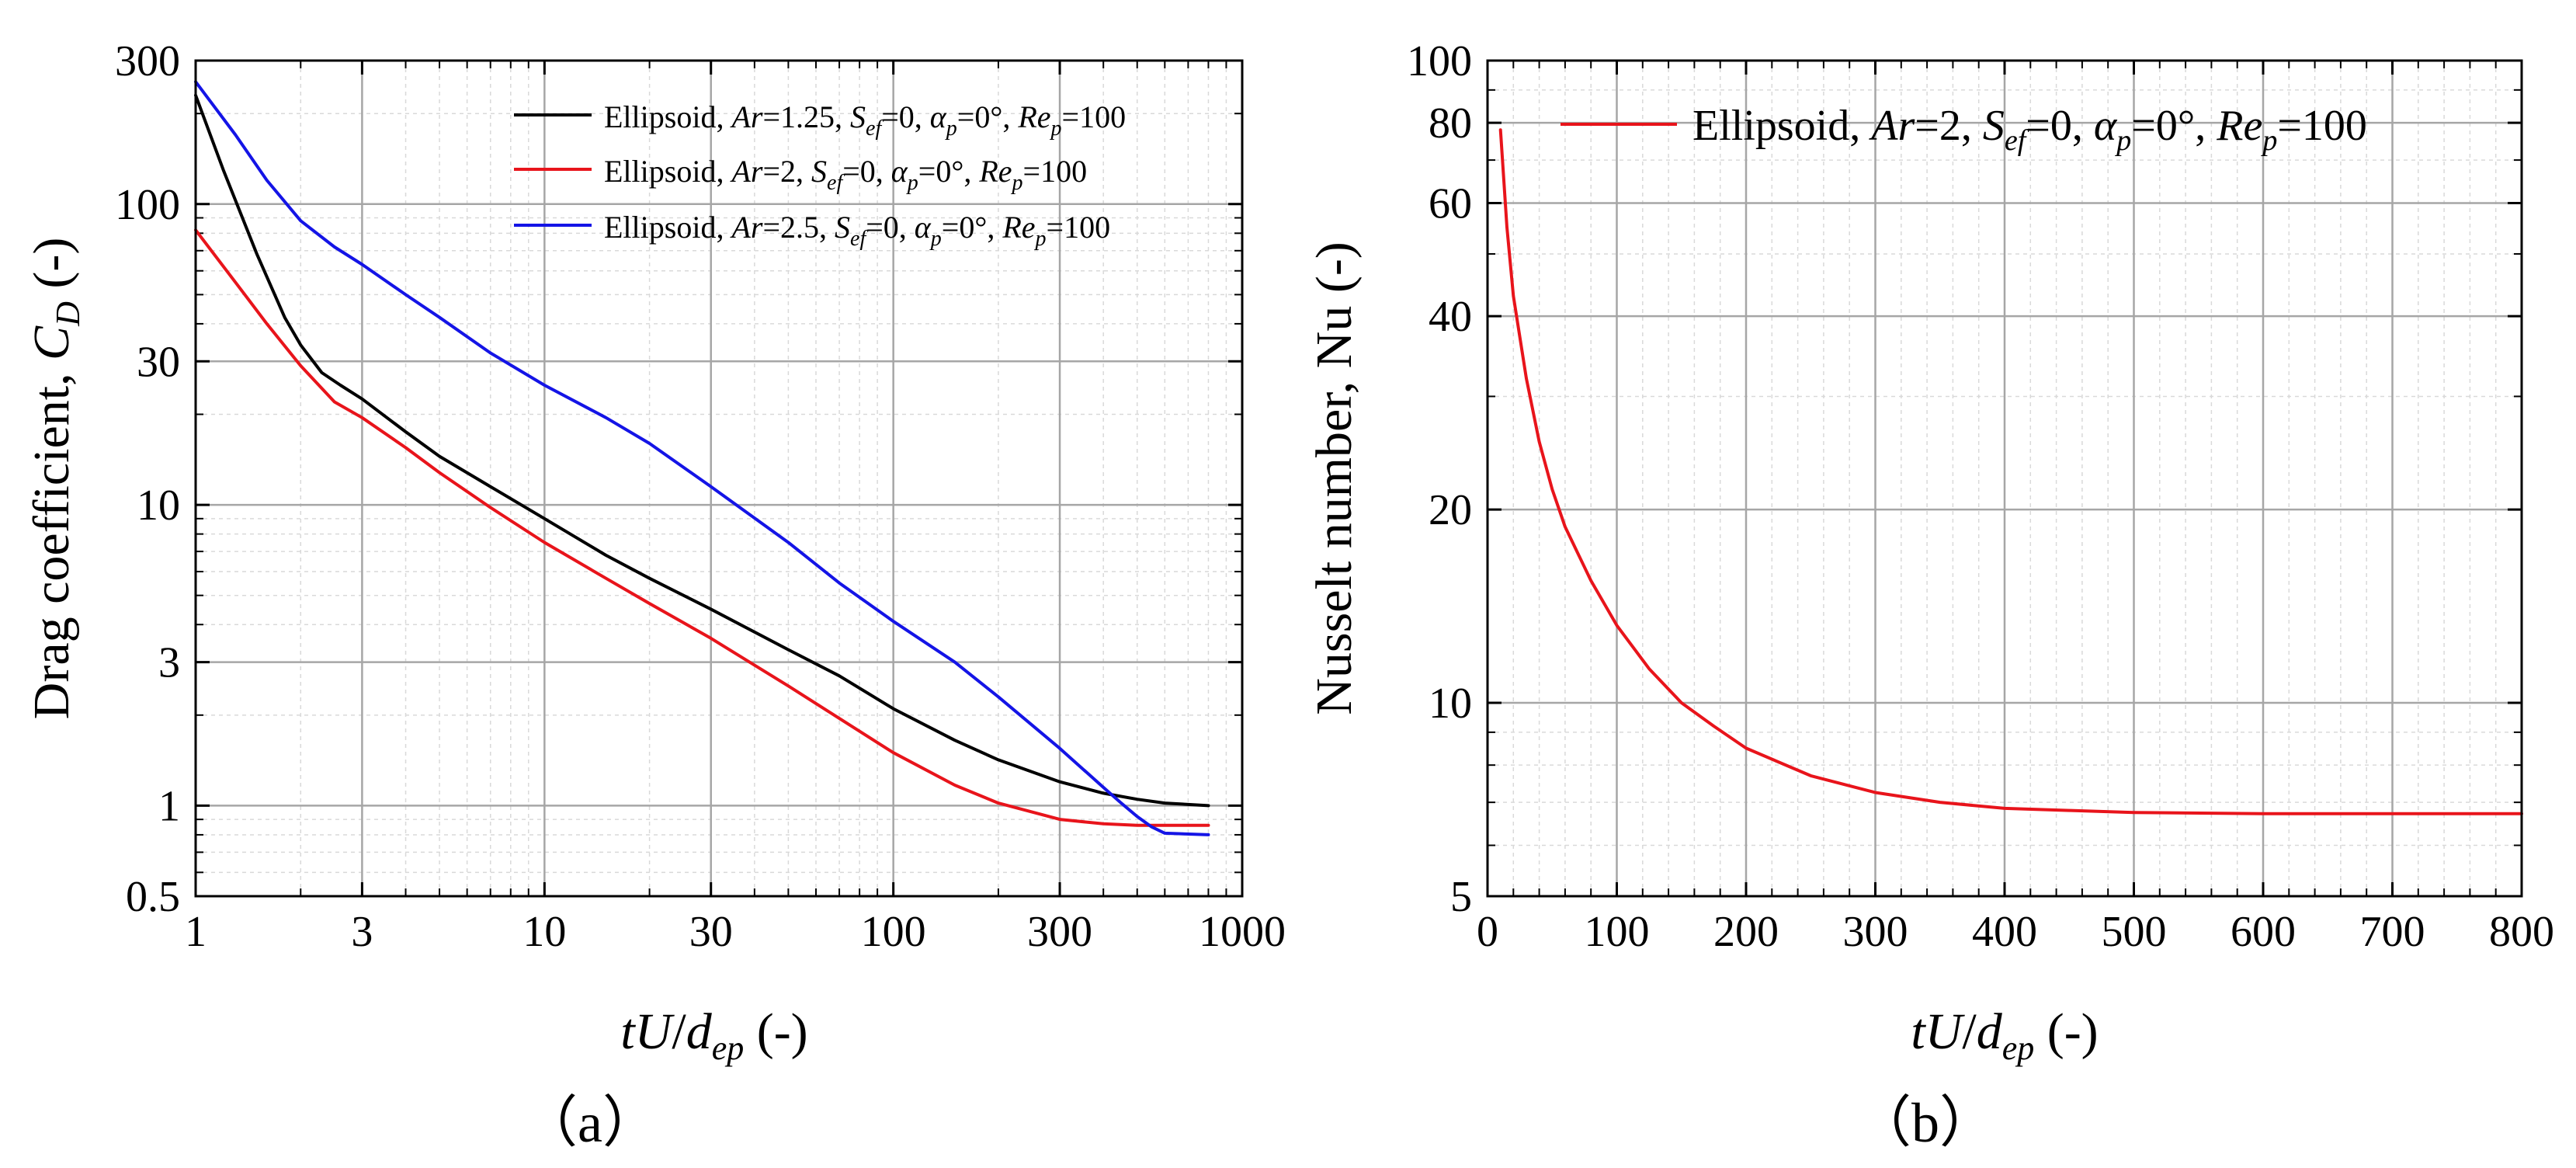  What do you see at coordinates (1242, 932) in the screenshot?
I see `x-tick-label: 1000` at bounding box center [1242, 932].